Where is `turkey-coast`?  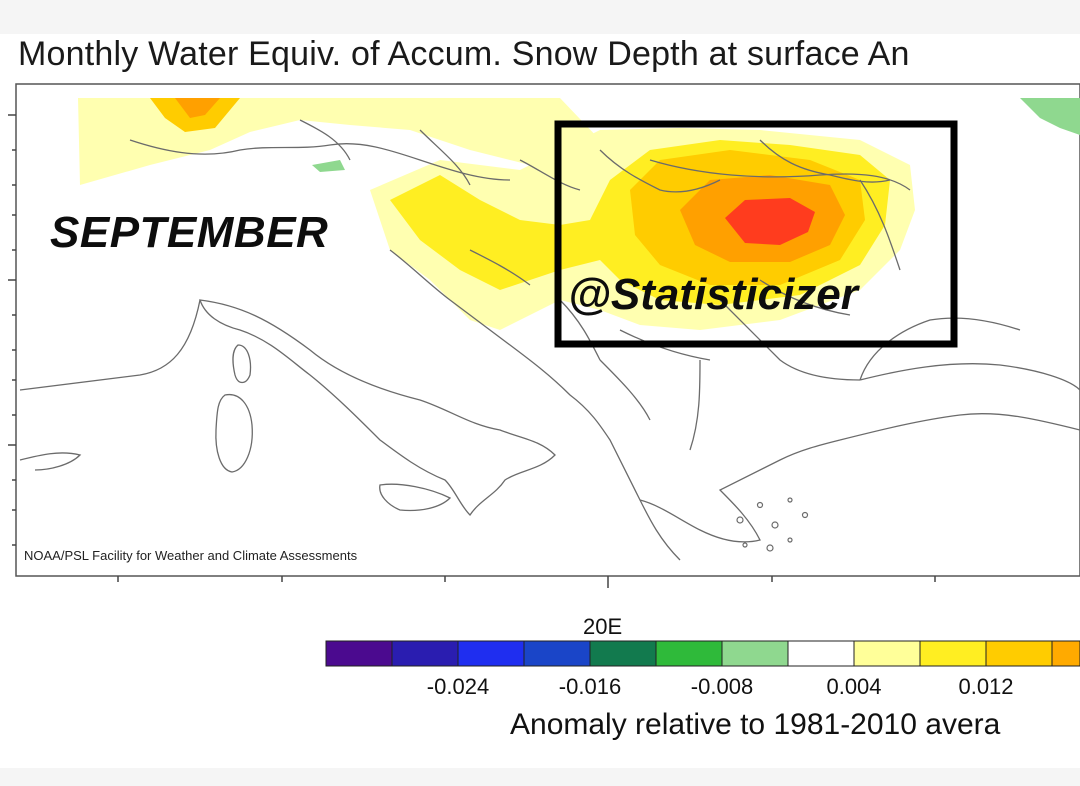
turkey-coast is located at coordinates (959, 427).